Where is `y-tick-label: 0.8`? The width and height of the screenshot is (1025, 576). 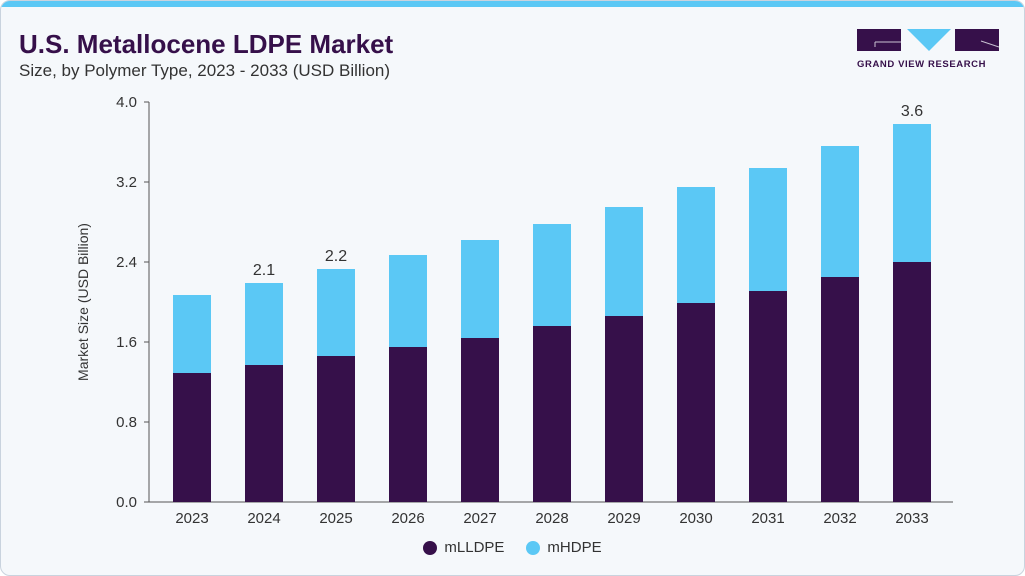
y-tick-label: 0.8 is located at coordinates (126, 422).